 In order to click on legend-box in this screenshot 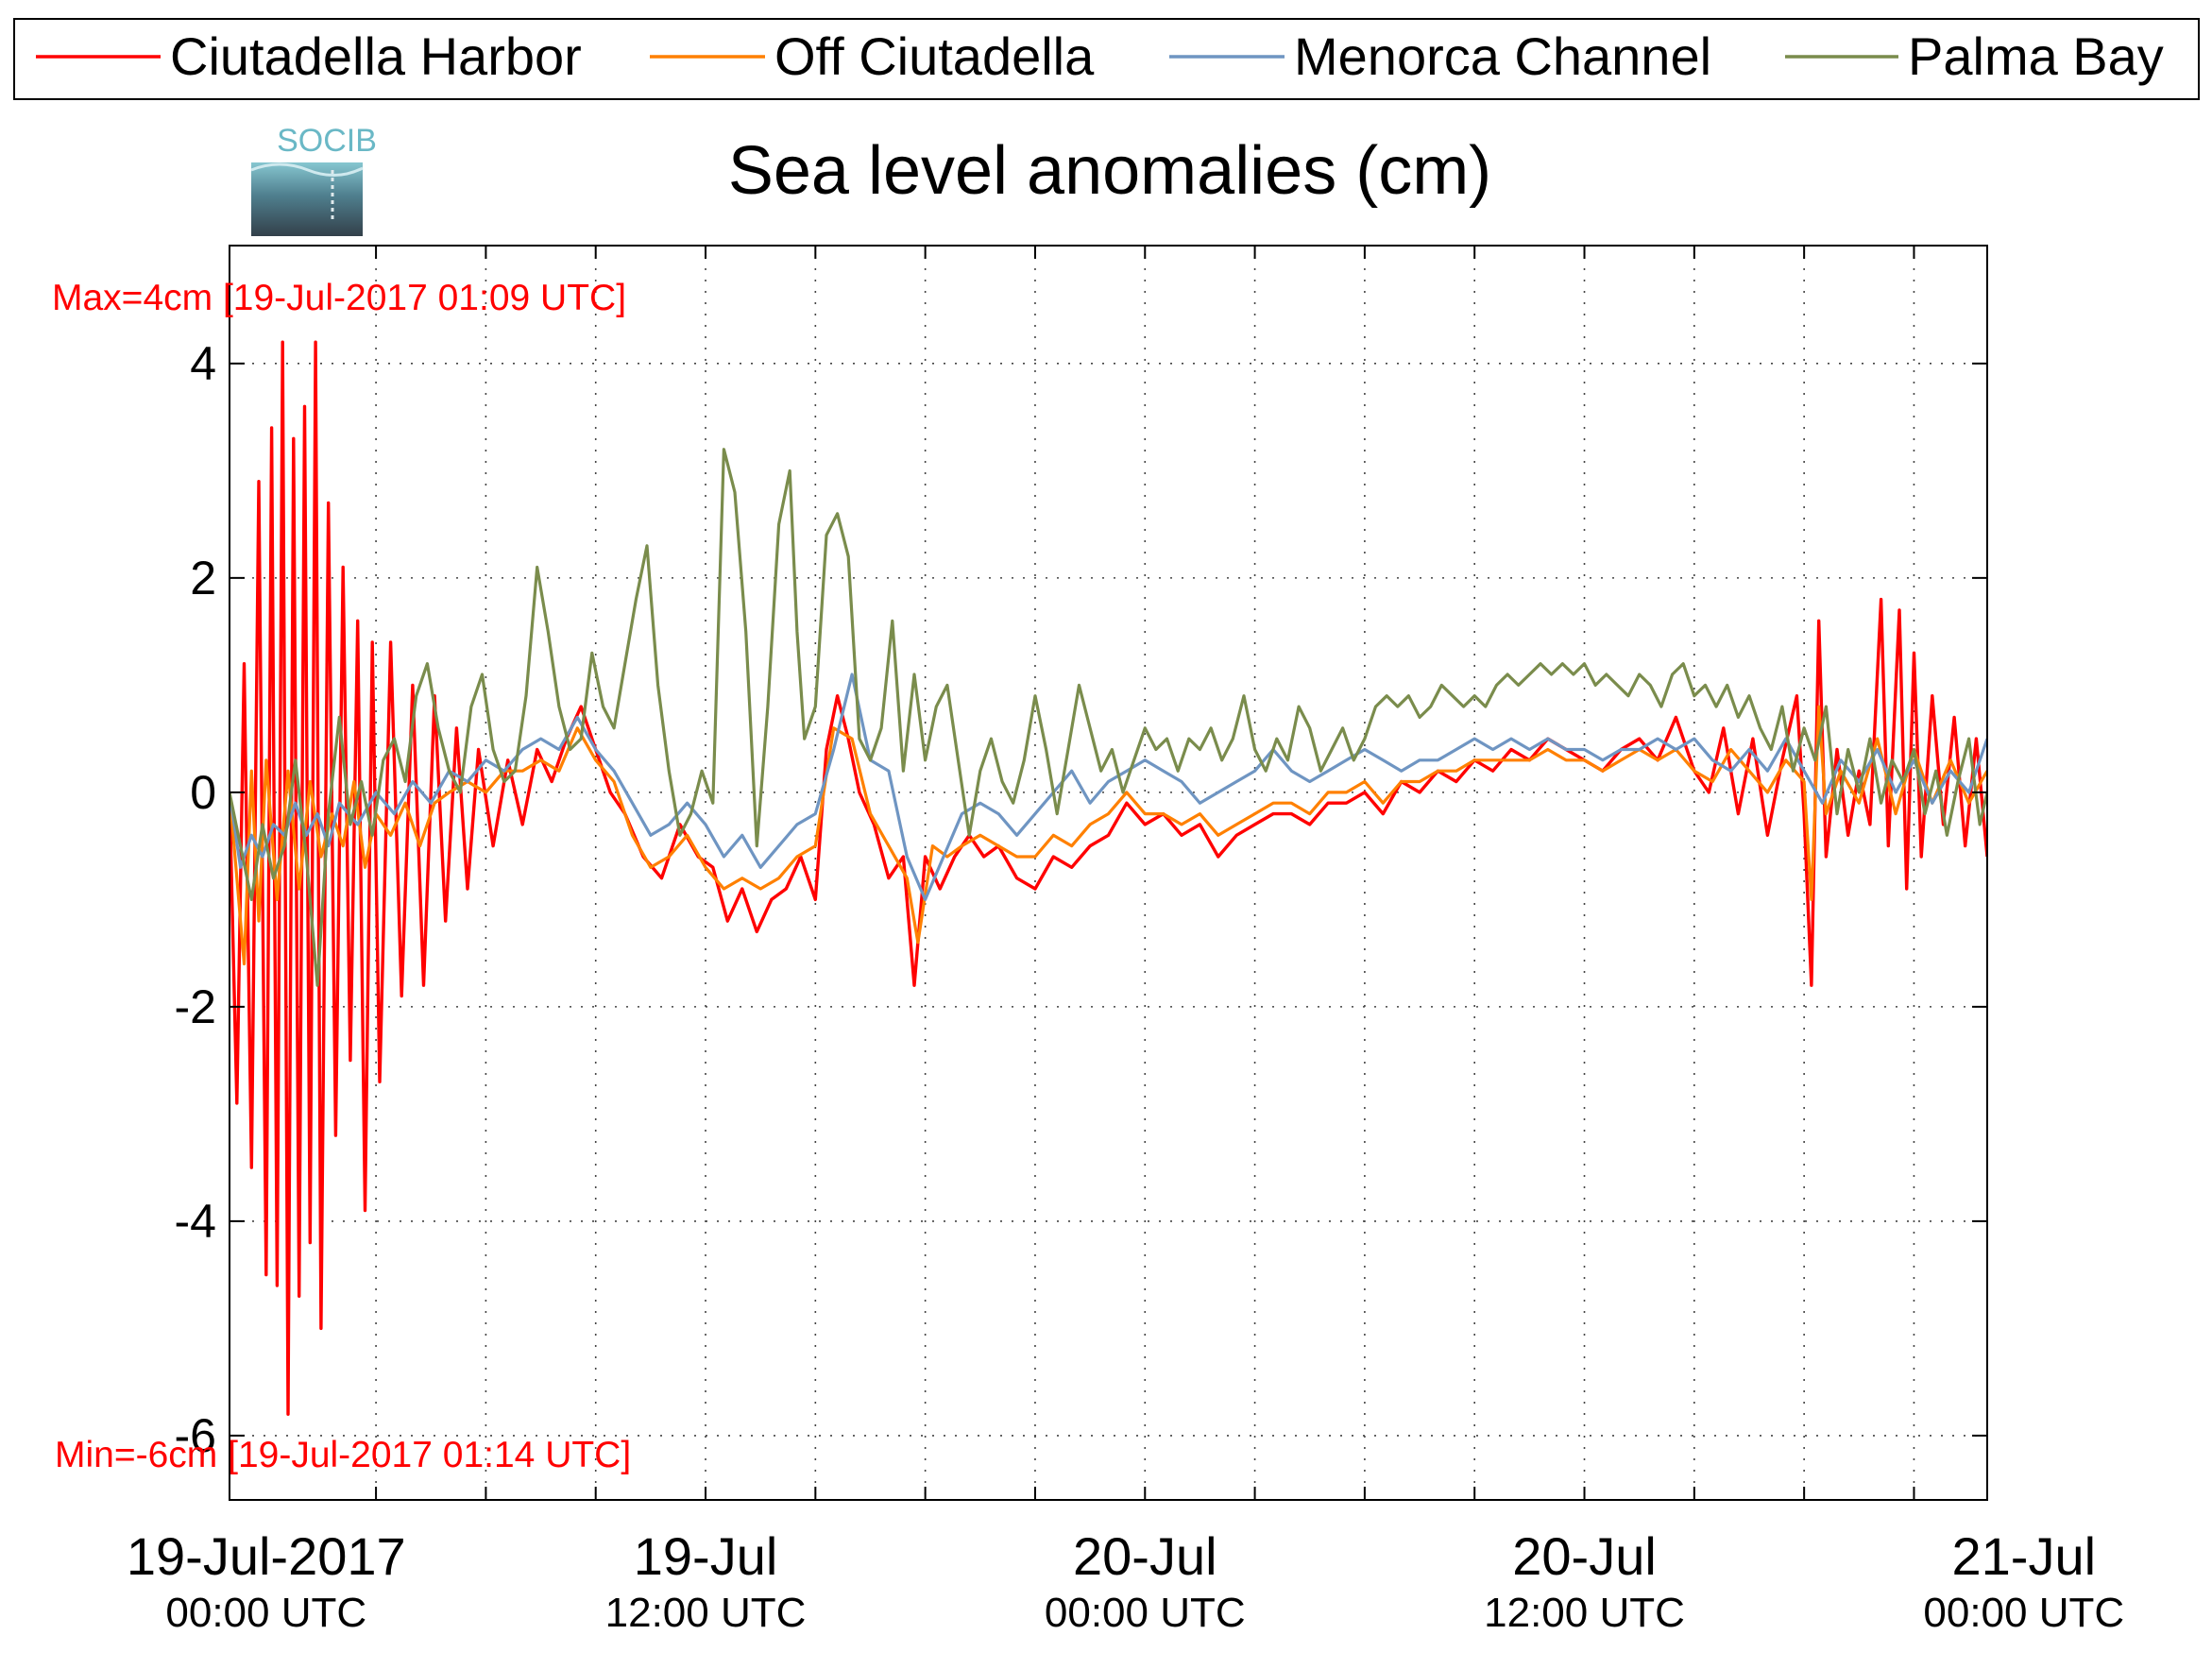, I will do `click(1106, 59)`.